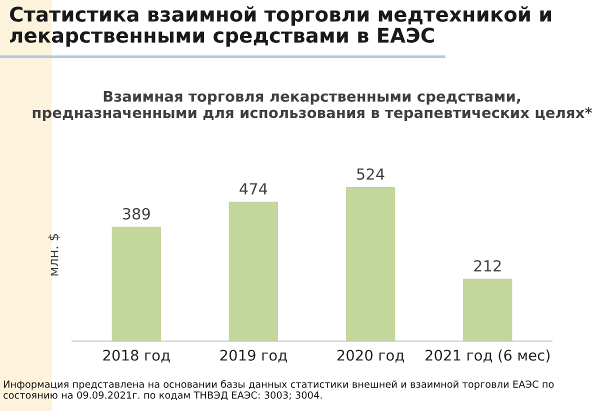 Image resolution: width=600 pixels, height=411 pixels. Describe the element at coordinates (253, 356) in the screenshot. I see `x-tick-label: 2019 год` at that location.